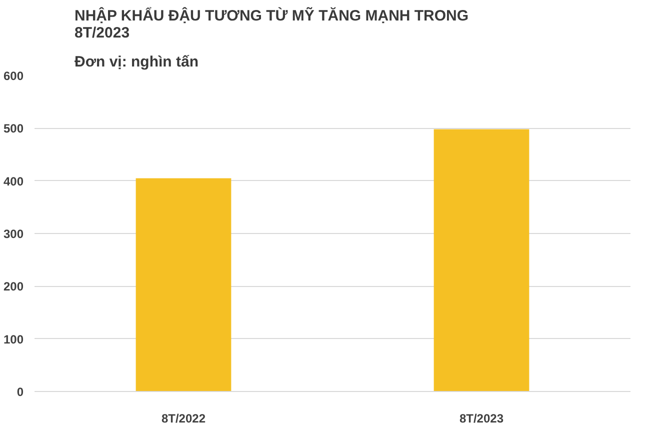  I want to click on y-tick-label: 0, so click(20, 392).